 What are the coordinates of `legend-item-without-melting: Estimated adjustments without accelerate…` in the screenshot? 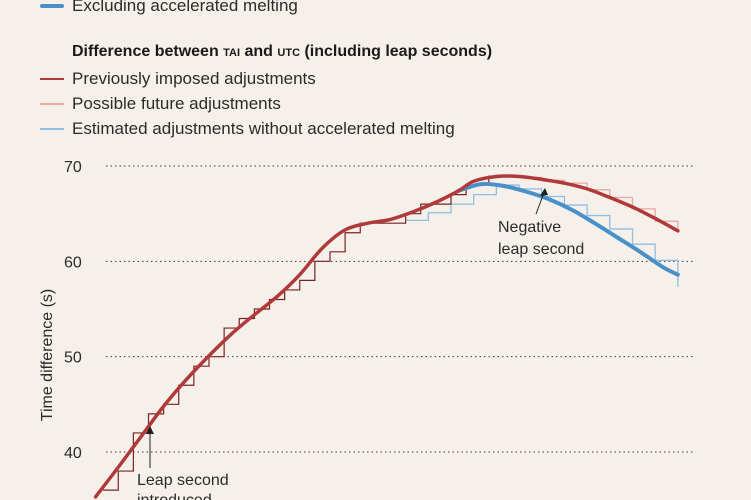 It's located at (247, 129).